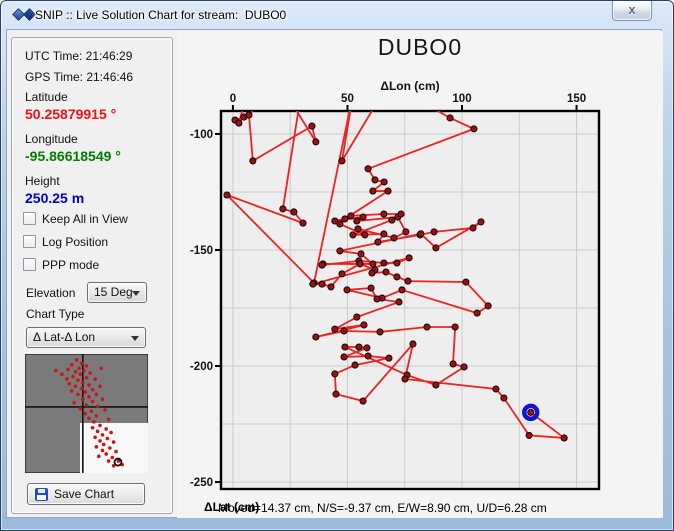 This screenshot has height=531, width=674. Describe the element at coordinates (42, 181) in the screenshot. I see `height-label: Height` at that location.